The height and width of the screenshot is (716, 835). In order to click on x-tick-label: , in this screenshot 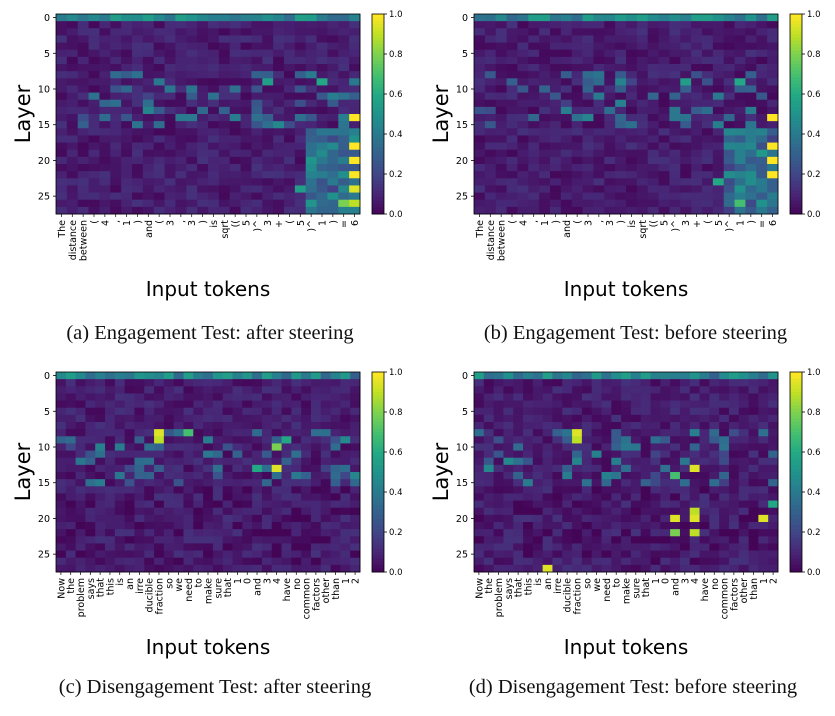, I will do `click(534, 221)`.